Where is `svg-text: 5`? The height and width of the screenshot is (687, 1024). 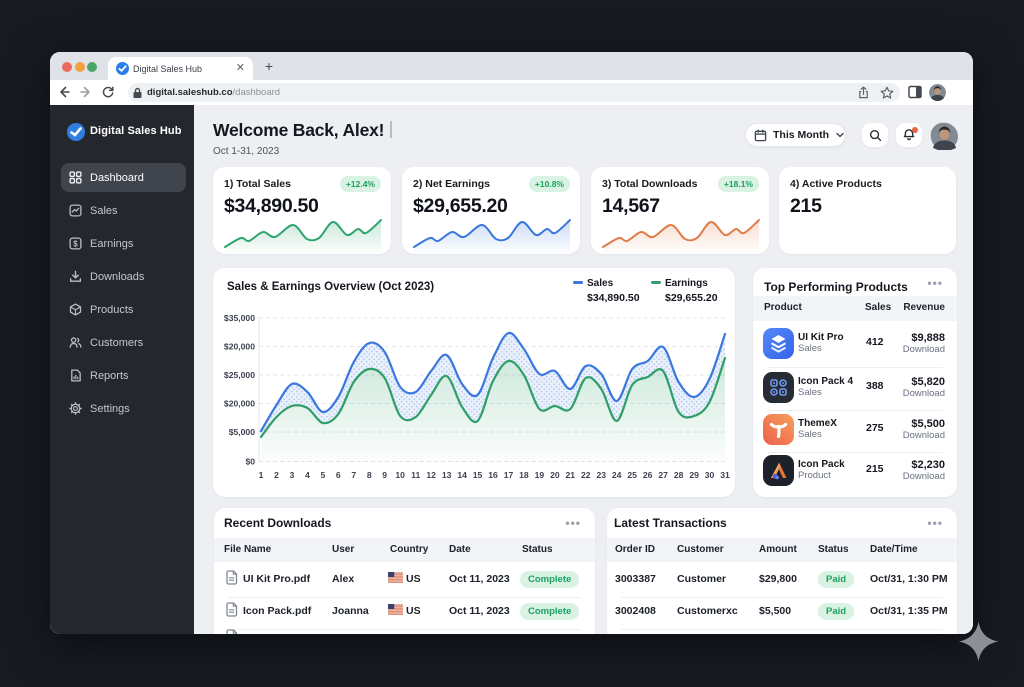 svg-text: 5 is located at coordinates (323, 475).